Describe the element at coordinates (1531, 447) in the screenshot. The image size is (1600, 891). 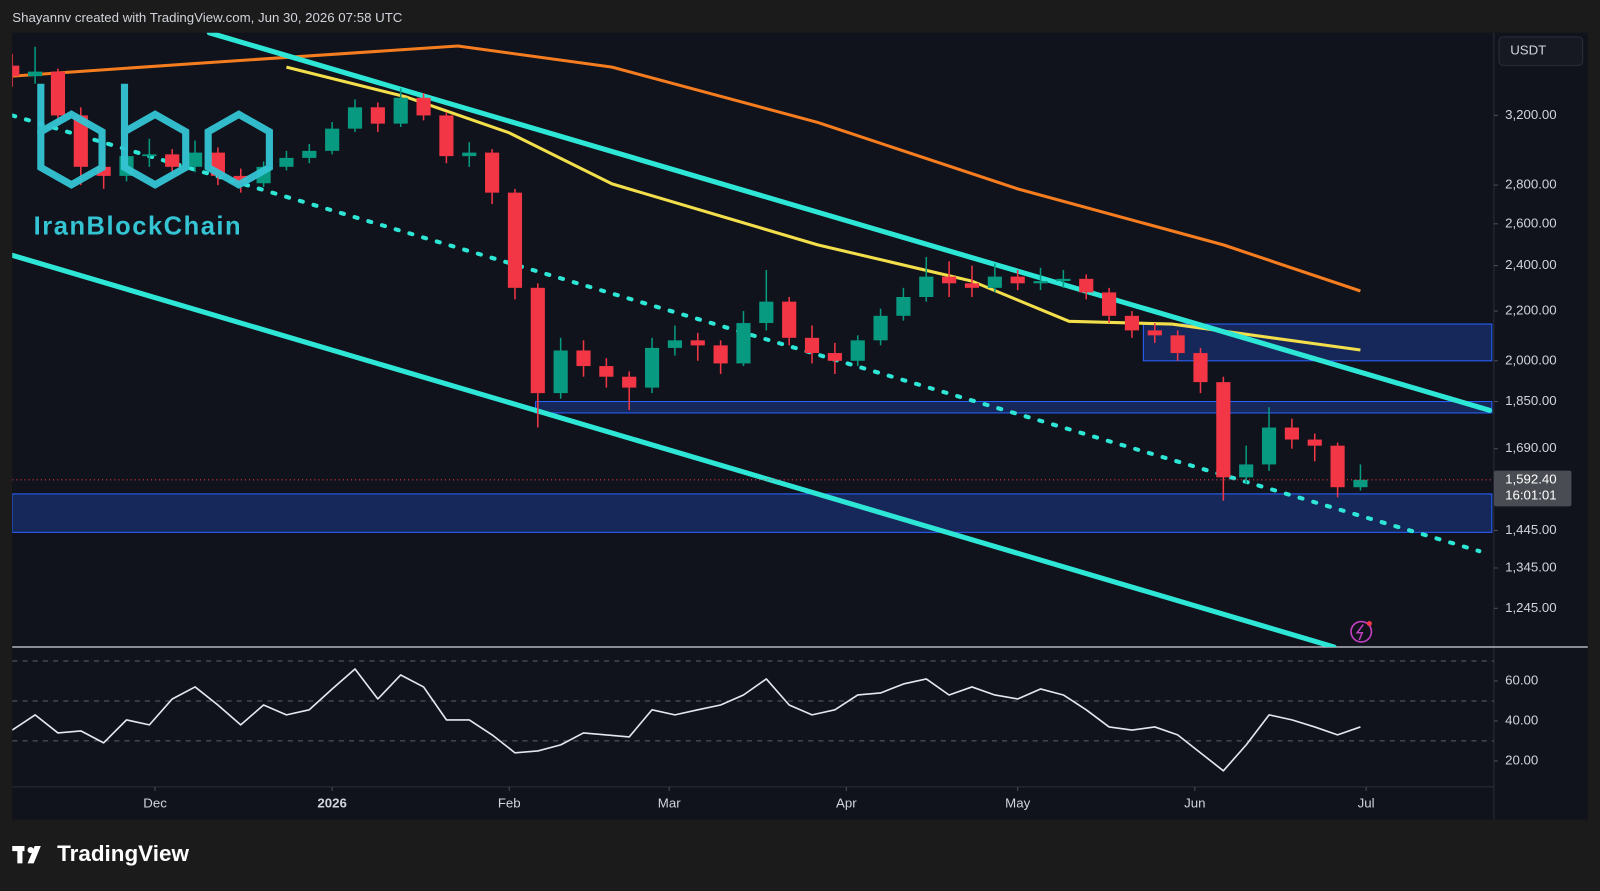
I see `y-tick-label: 1,690.00` at that location.